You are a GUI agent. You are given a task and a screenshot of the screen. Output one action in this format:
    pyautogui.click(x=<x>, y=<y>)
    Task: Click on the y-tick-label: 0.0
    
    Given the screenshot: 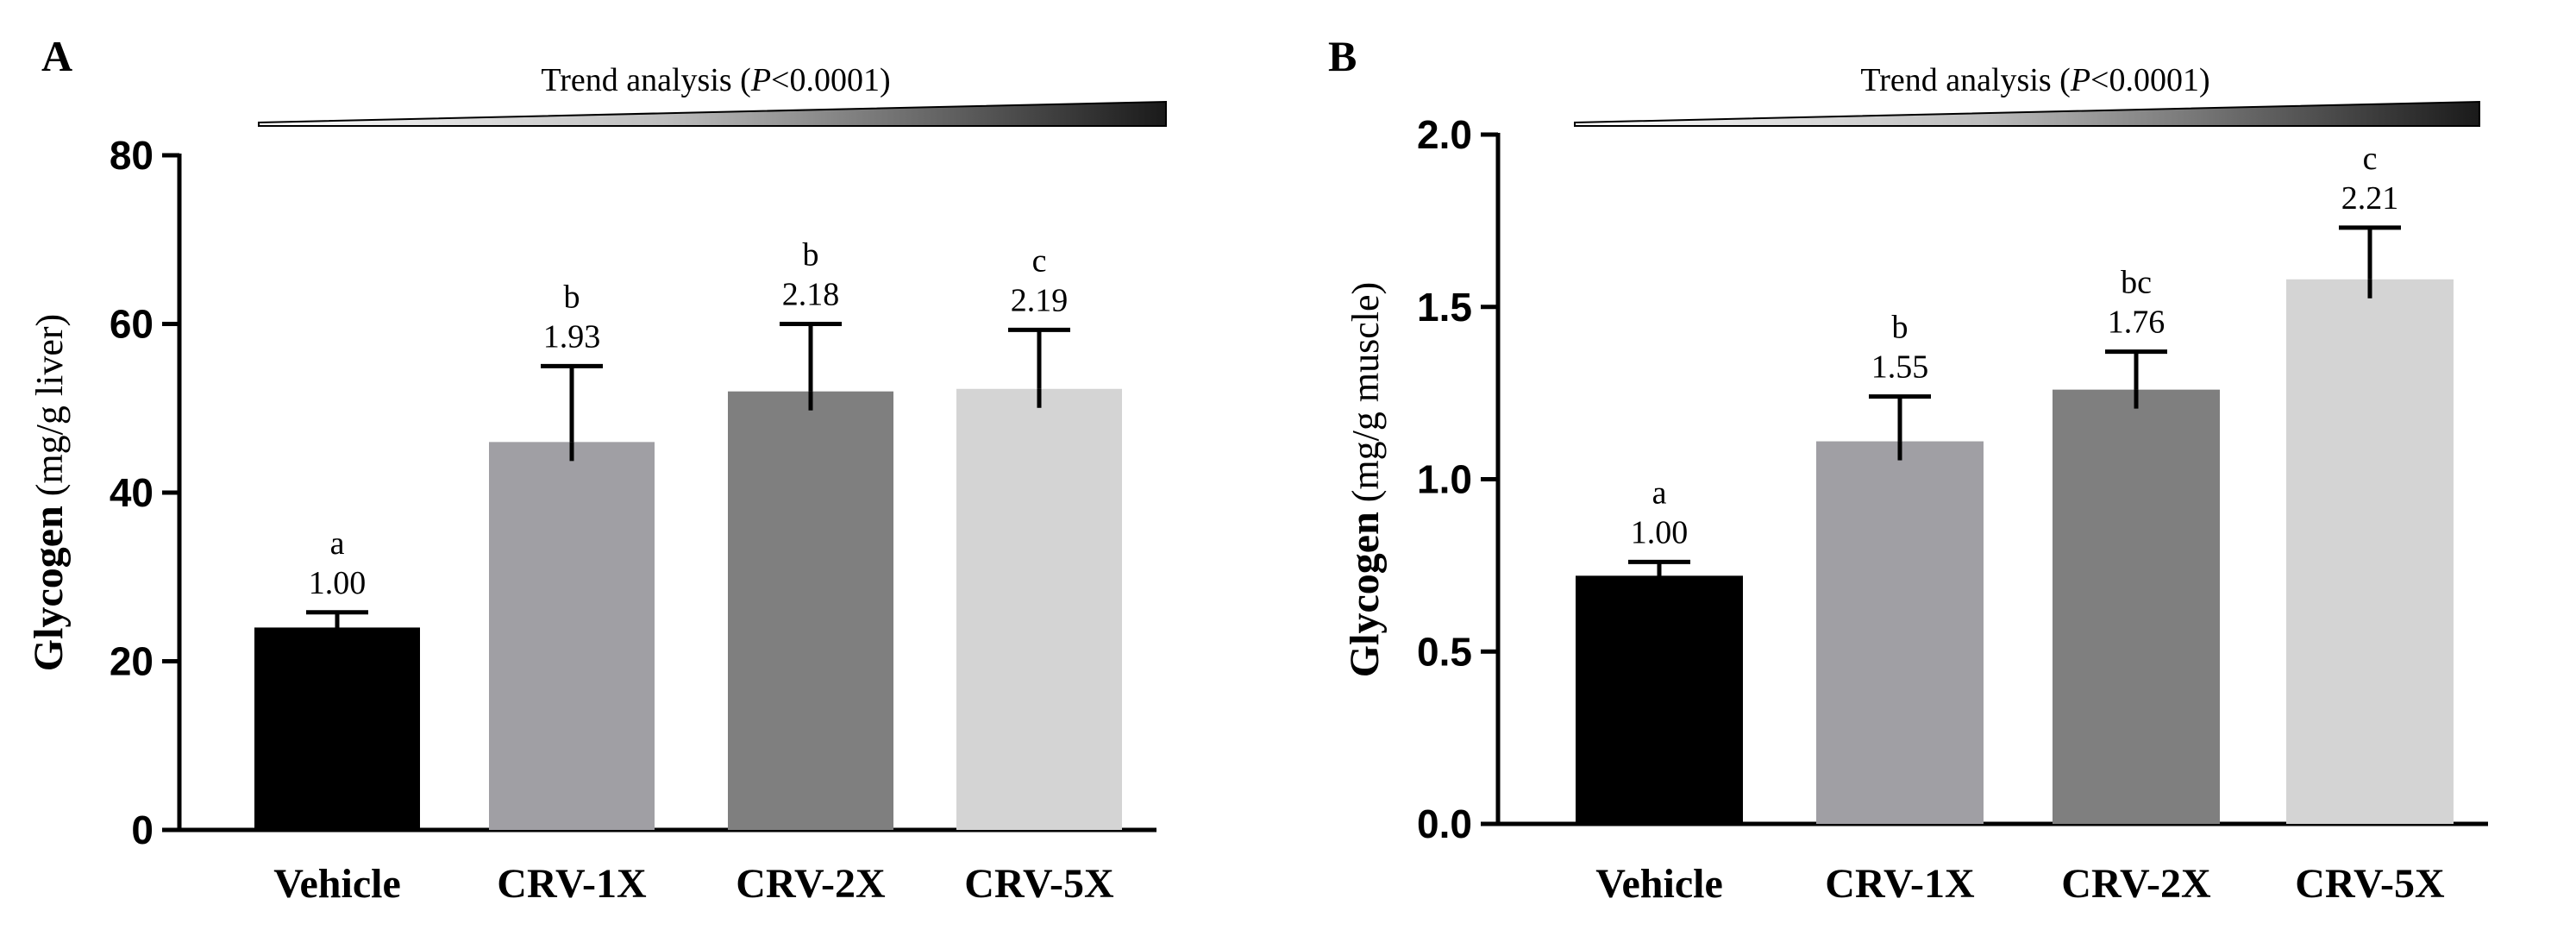 What is the action you would take?
    pyautogui.click(x=1444, y=824)
    